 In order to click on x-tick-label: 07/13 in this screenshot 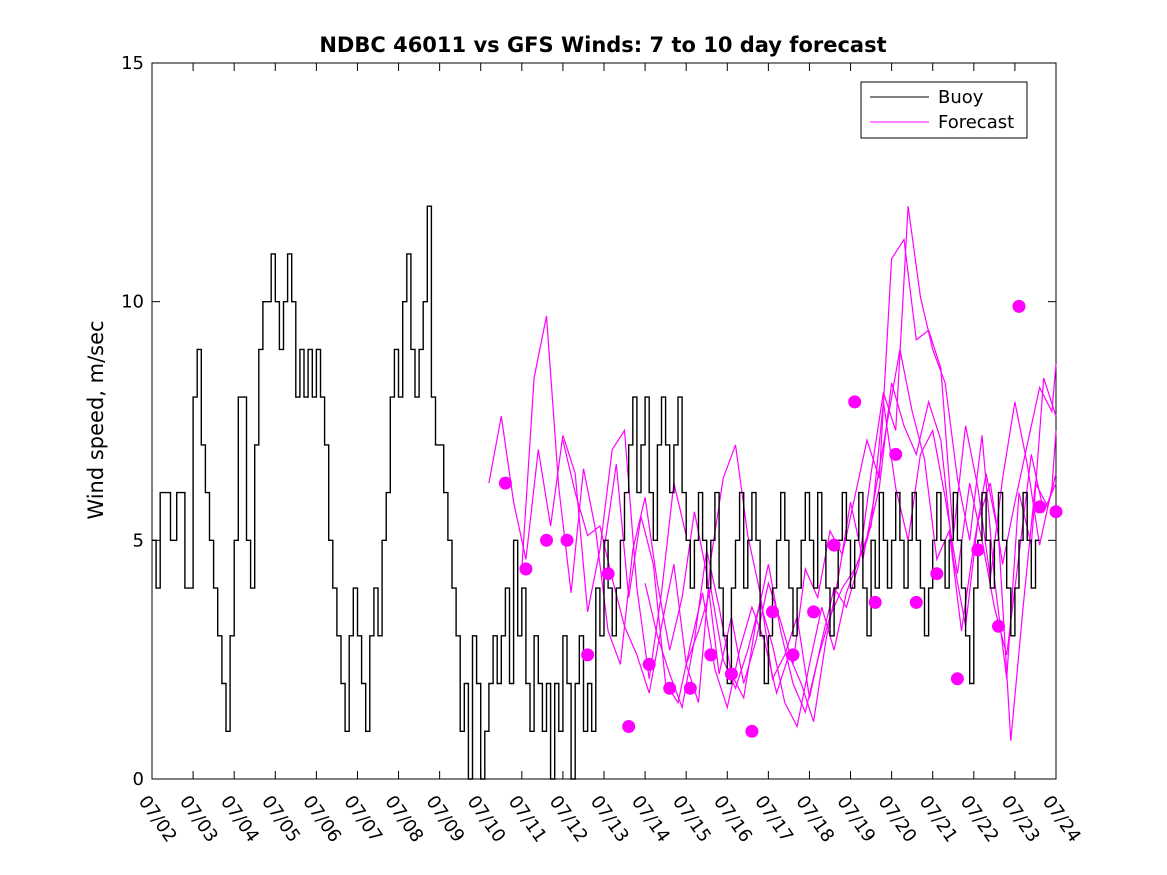, I will do `click(609, 819)`.